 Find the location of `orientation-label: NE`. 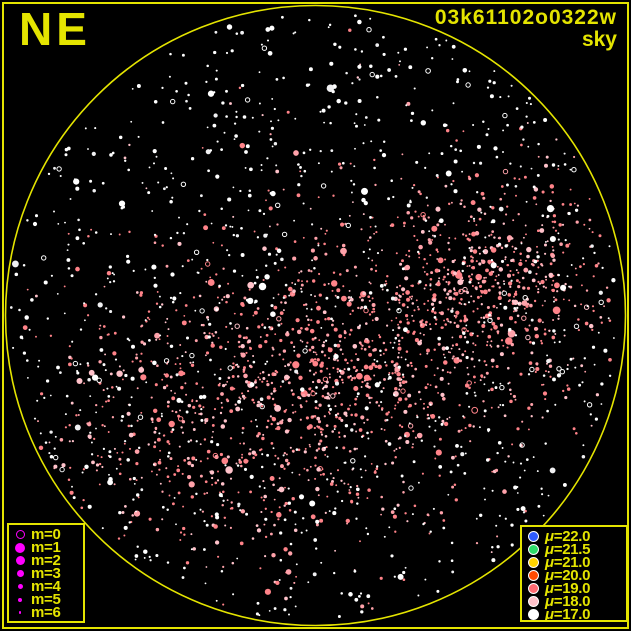

orientation-label: NE is located at coordinates (55, 29).